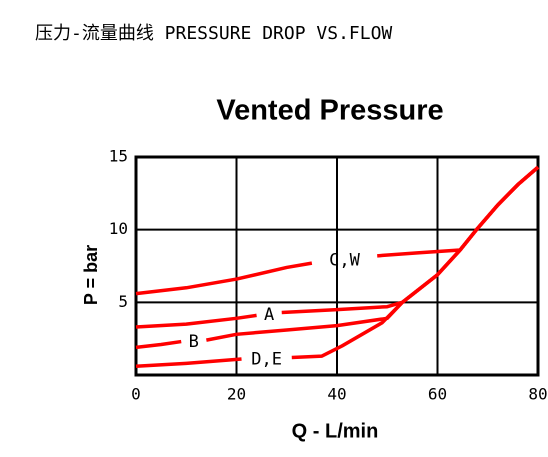  What do you see at coordinates (136, 394) in the screenshot?
I see `x-tick-label: 0` at bounding box center [136, 394].